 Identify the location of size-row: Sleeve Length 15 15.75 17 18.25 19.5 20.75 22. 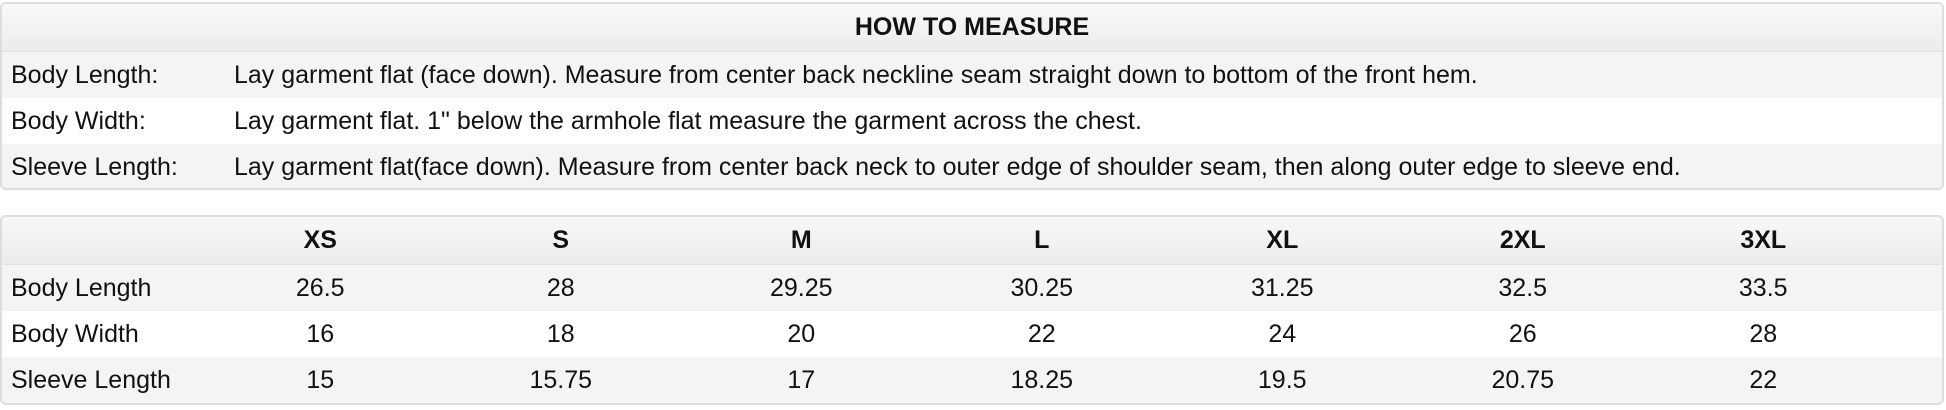
(972, 380).